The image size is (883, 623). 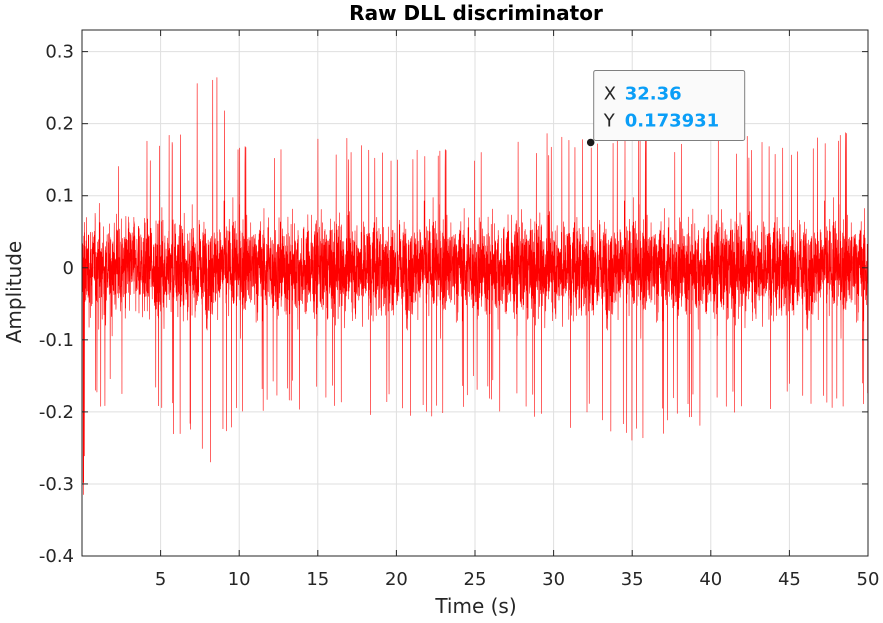 I want to click on data-tip-box, so click(x=669, y=105).